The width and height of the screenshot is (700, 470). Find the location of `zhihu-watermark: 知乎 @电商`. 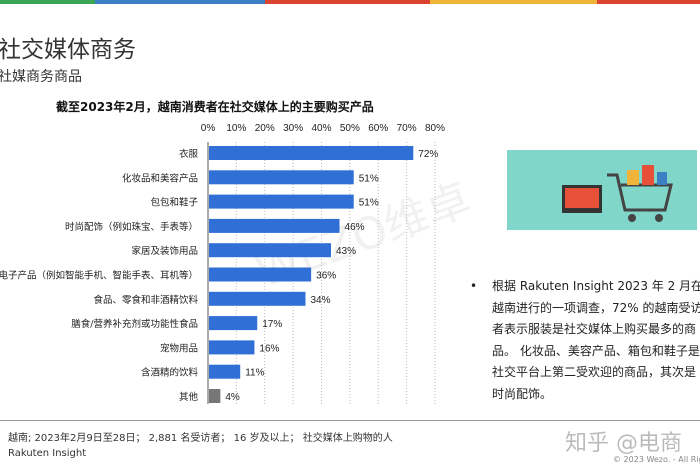

zhihu-watermark: 知乎 @电商 is located at coordinates (623, 443).